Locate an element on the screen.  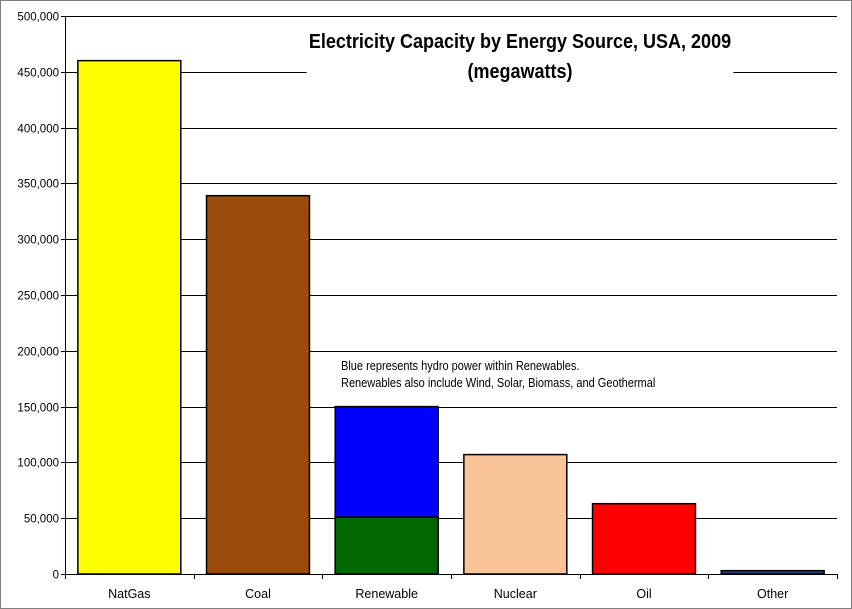
bar-other is located at coordinates (772, 572).